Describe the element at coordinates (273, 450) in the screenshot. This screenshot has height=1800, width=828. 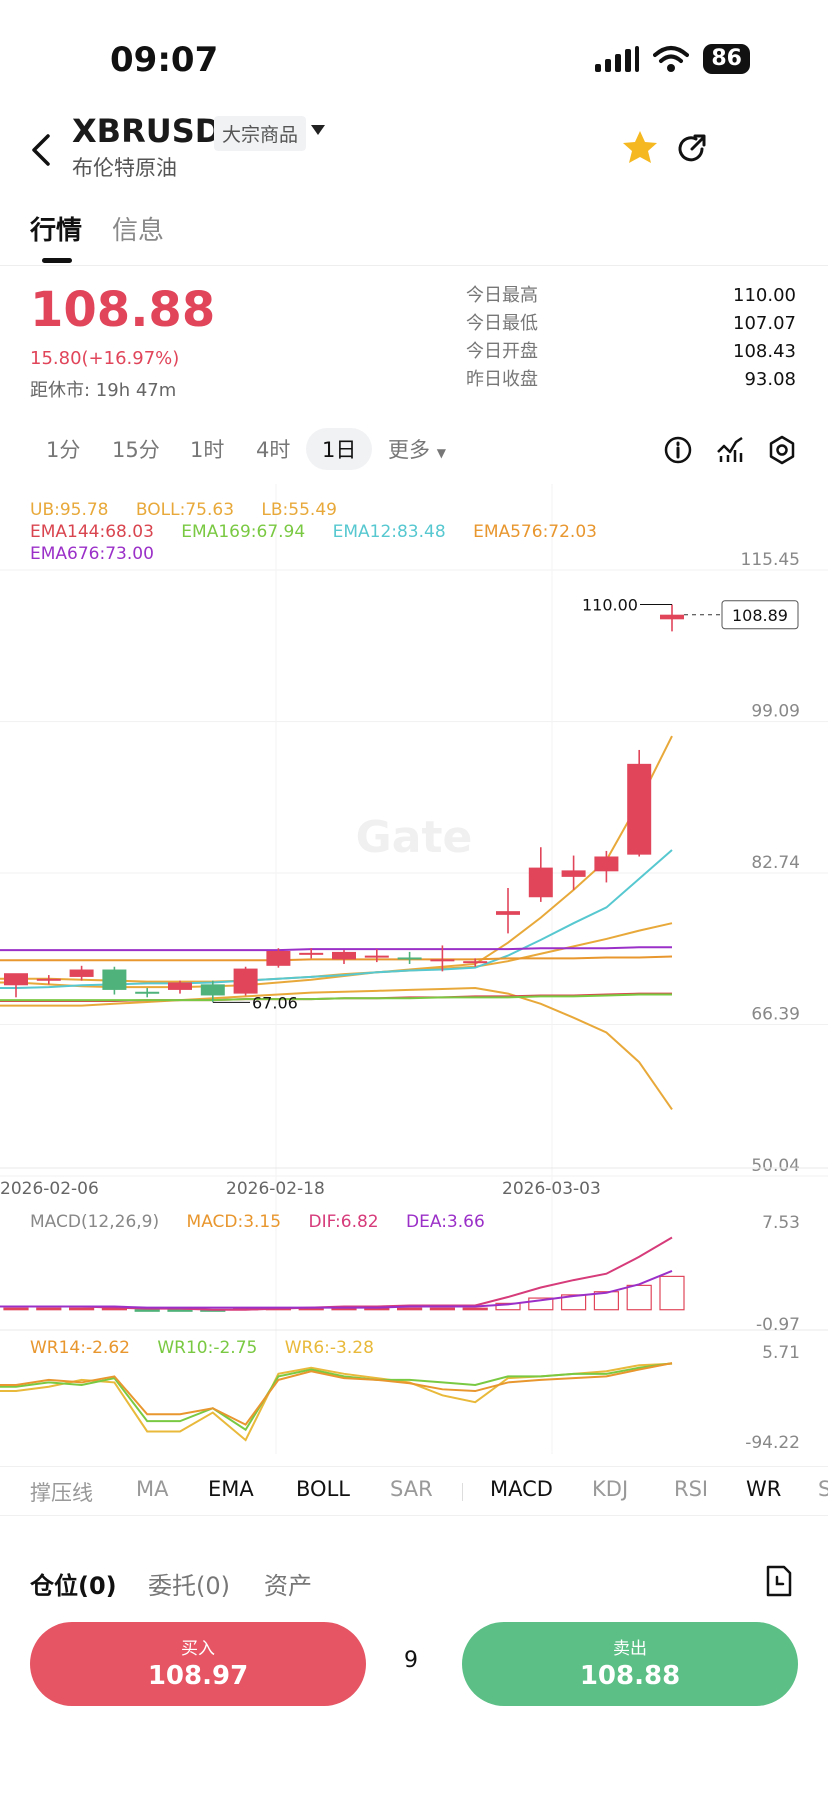
I see `interval-4h: 4时` at that location.